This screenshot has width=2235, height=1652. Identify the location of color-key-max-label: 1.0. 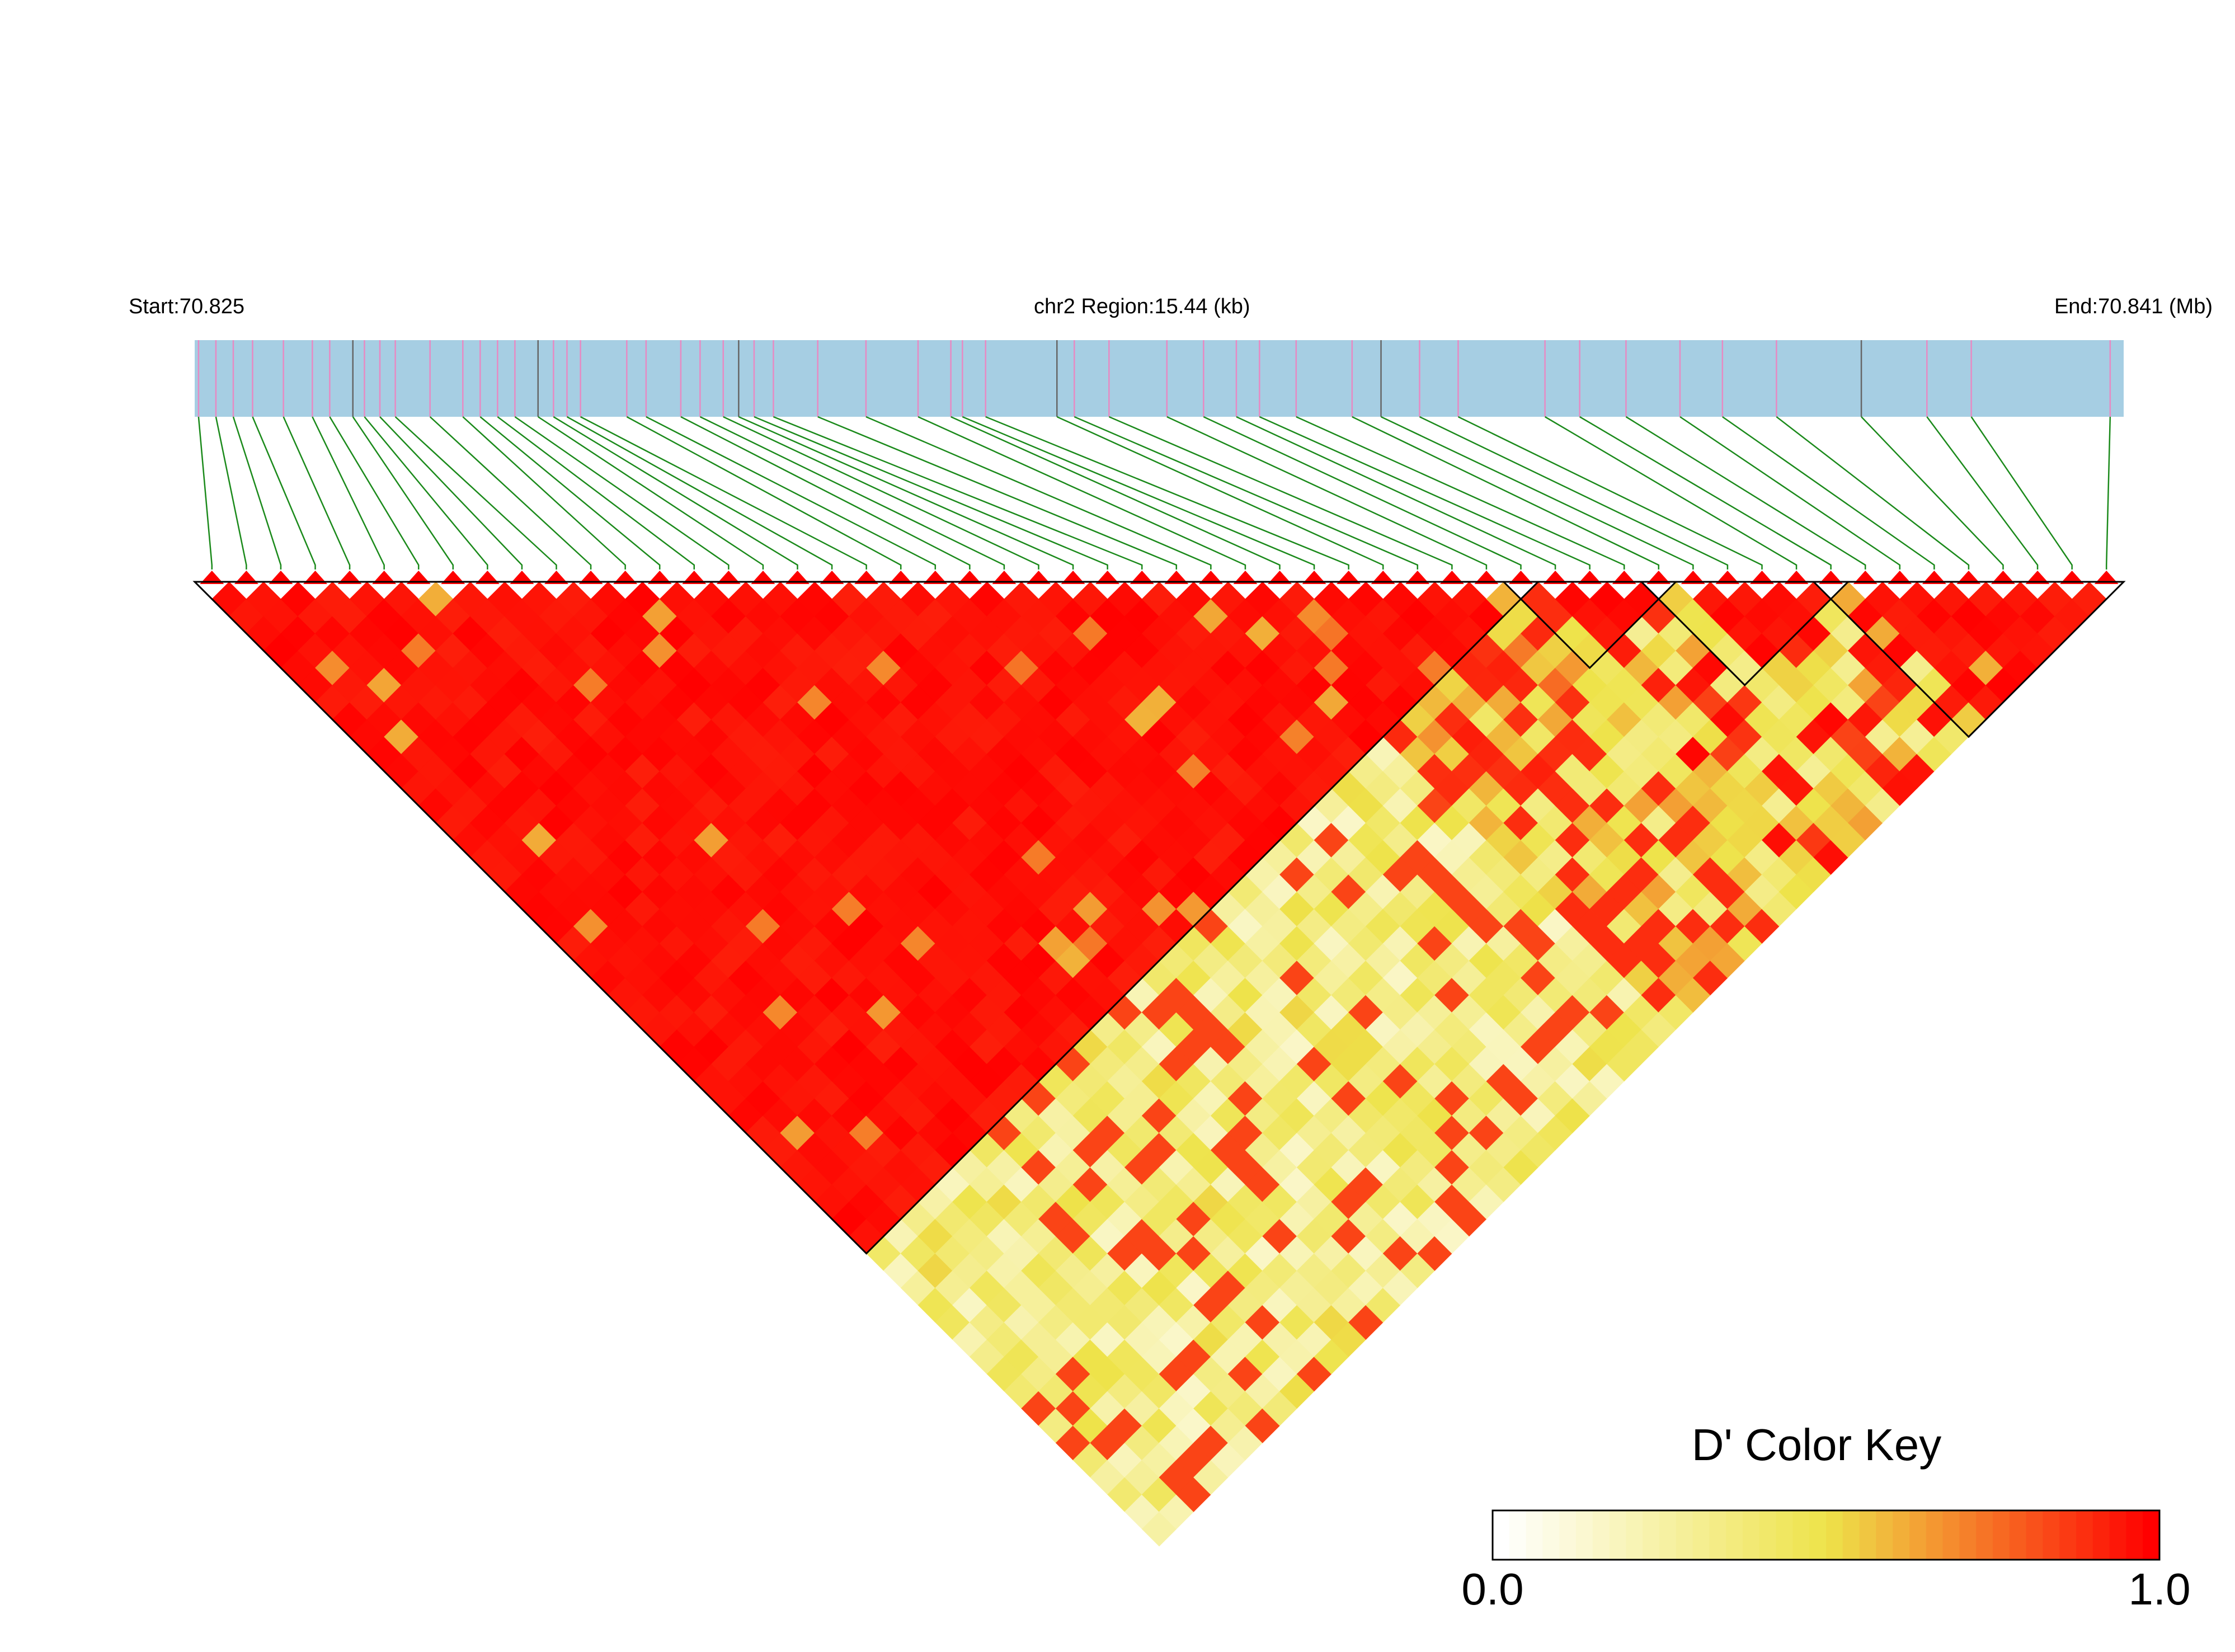
(2159, 1589).